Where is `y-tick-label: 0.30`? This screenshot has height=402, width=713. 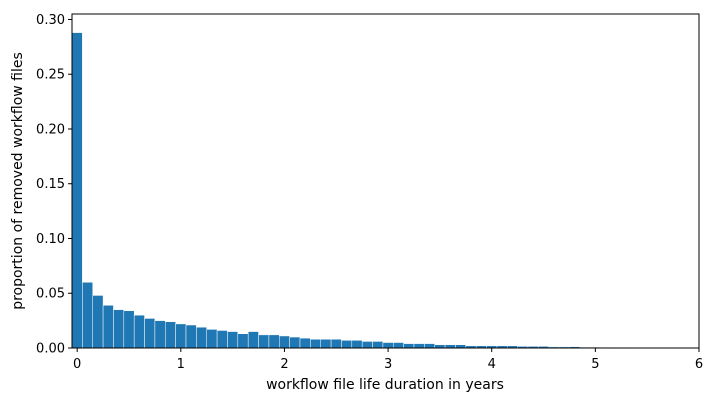 y-tick-label: 0.30 is located at coordinates (50, 20).